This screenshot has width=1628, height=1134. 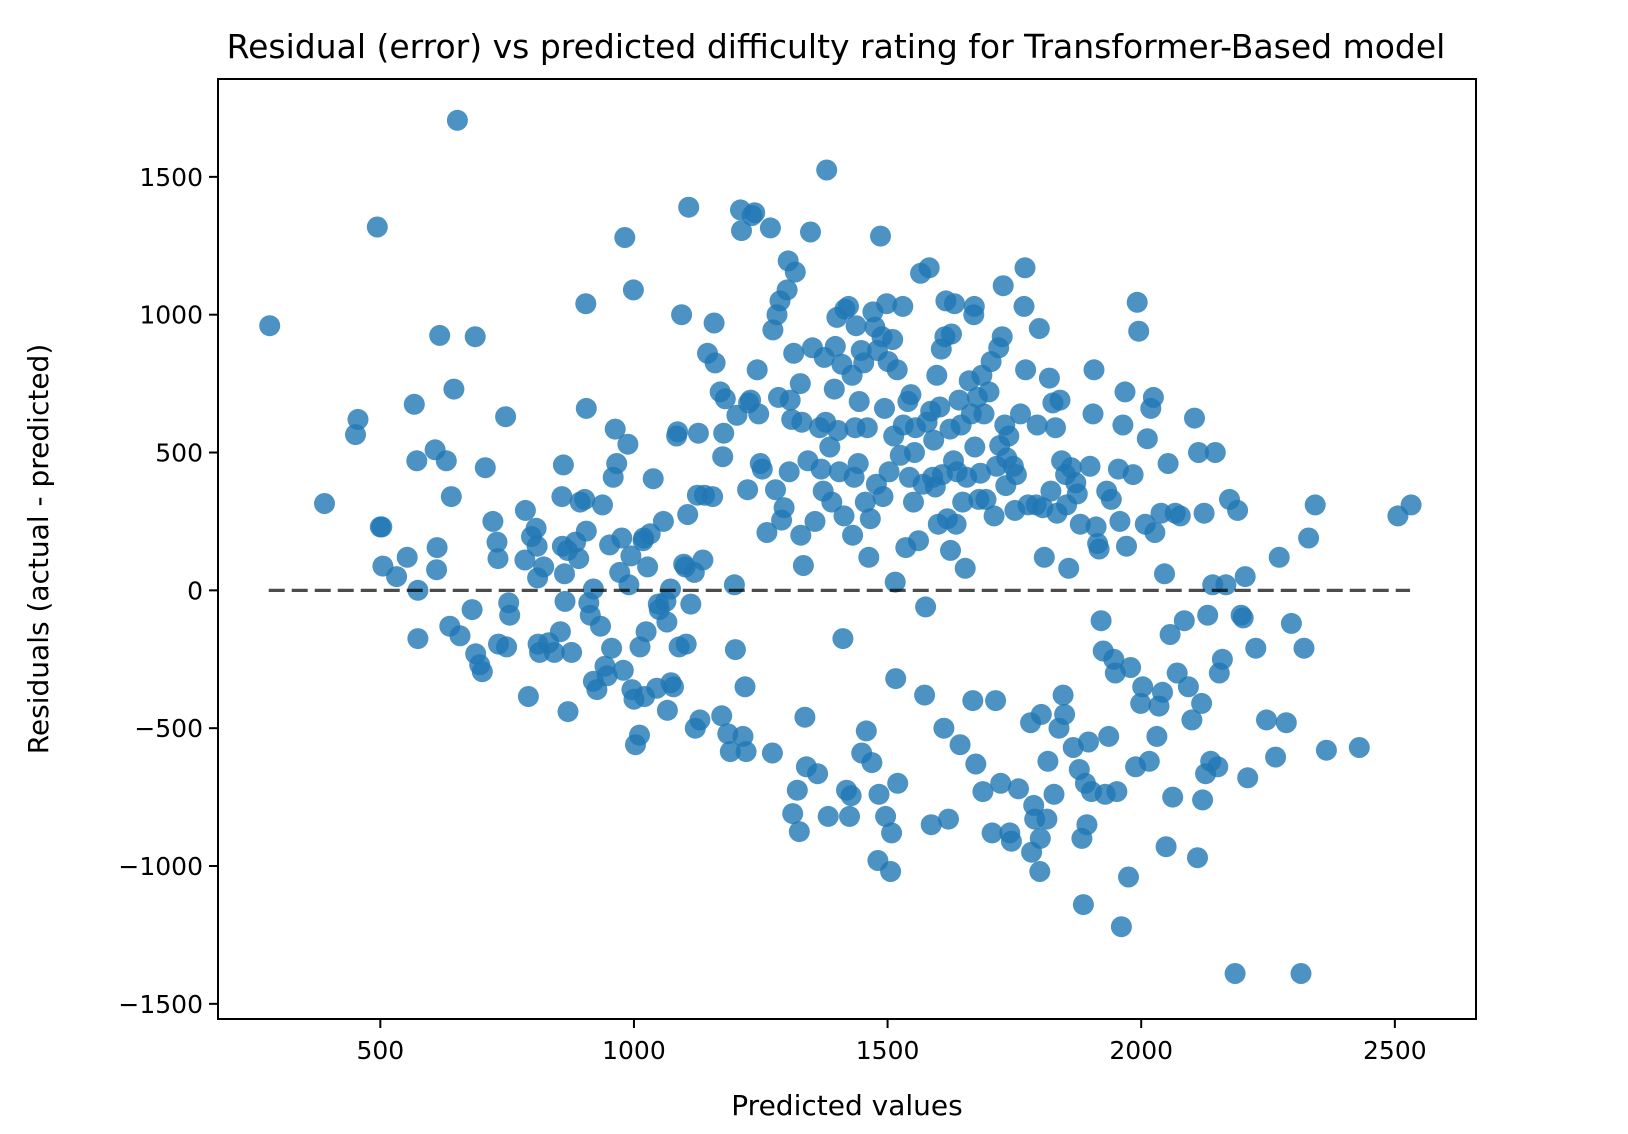 What do you see at coordinates (1395, 1050) in the screenshot?
I see `x-tick-label: 2500` at bounding box center [1395, 1050].